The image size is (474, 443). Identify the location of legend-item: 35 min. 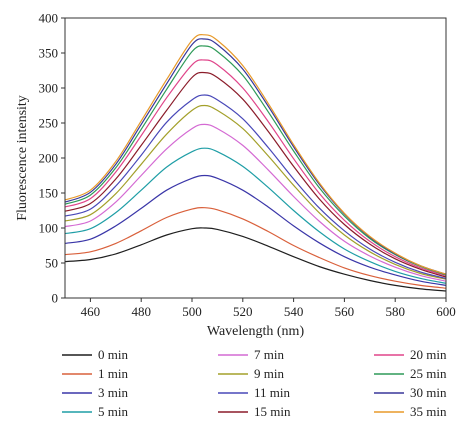
(410, 411).